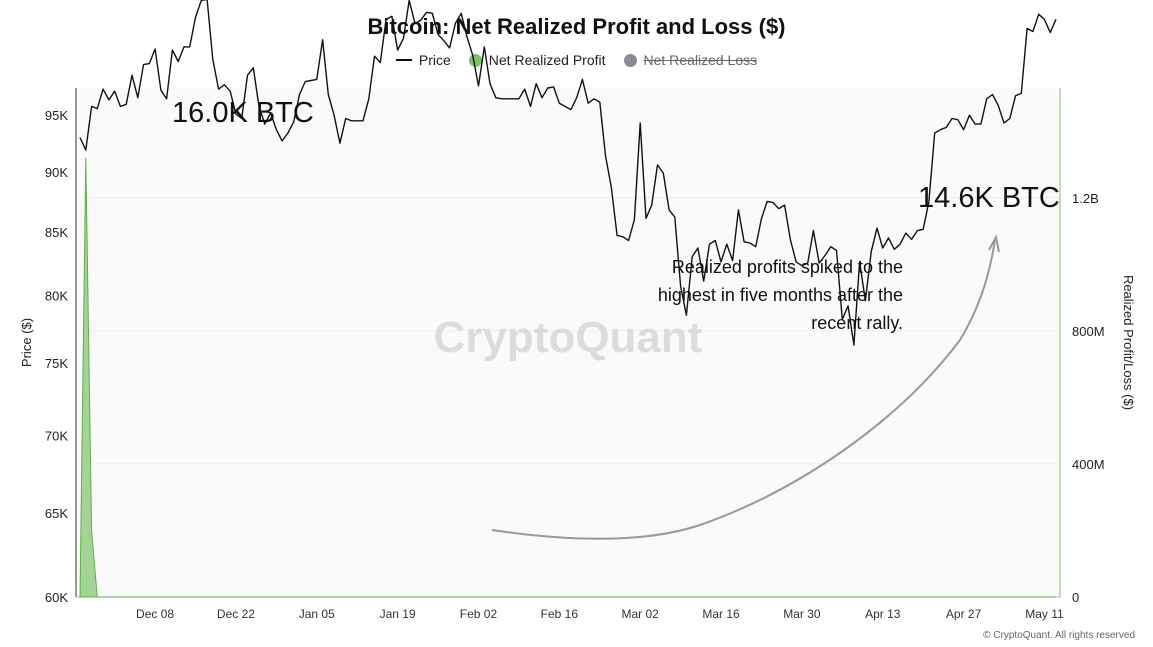 Image resolution: width=1153 pixels, height=647 pixels. What do you see at coordinates (989, 198) in the screenshot?
I see `annotation-peak-2: 14.6K BTC` at bounding box center [989, 198].